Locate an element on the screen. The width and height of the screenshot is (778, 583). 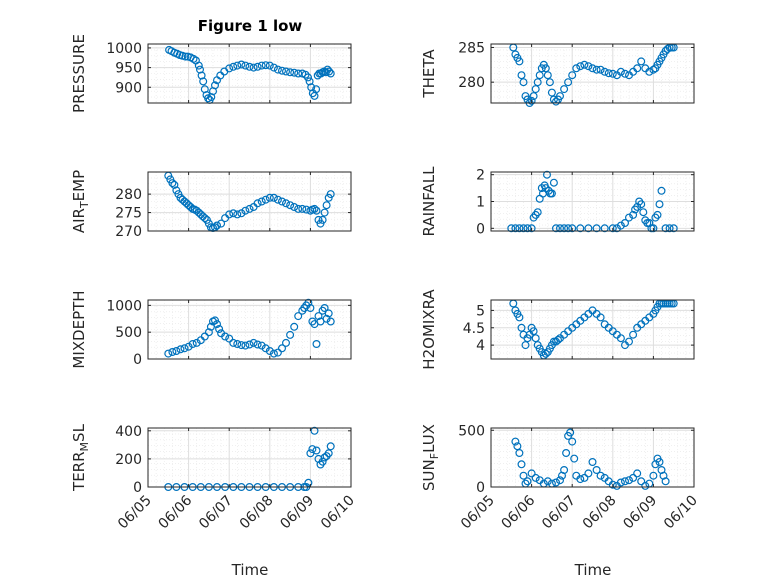
y-tick-label: 4 is located at coordinates (480, 346).